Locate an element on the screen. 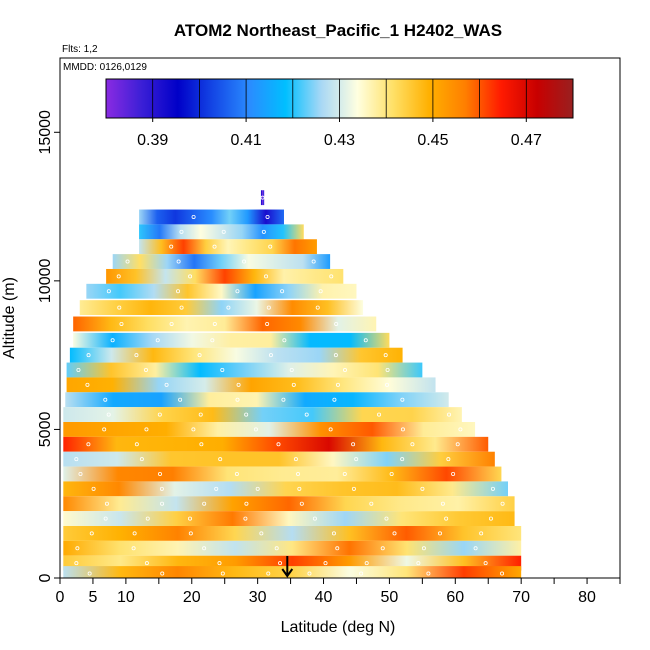 The height and width of the screenshot is (650, 650). chart-title: ATOM2 Northeast_Pacific_1 H2402_WAS is located at coordinates (338, 30).